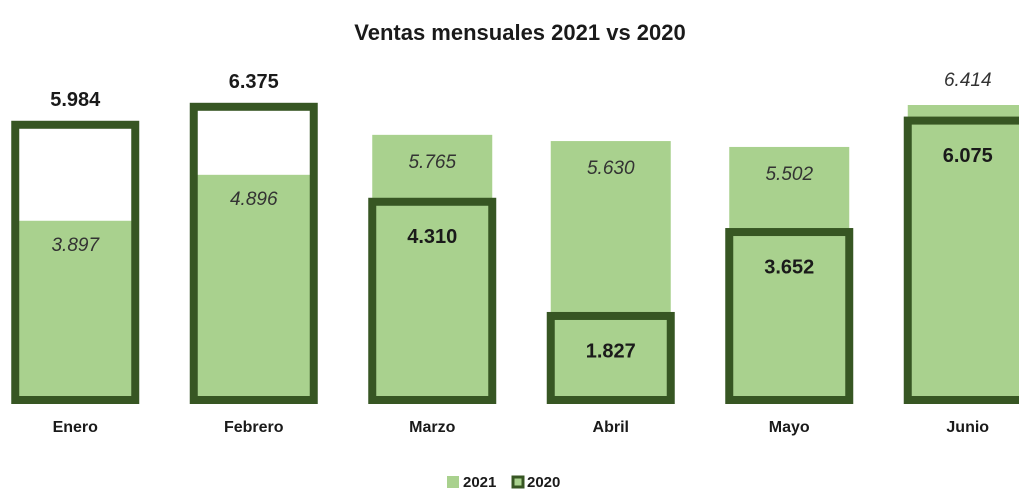 This screenshot has width=1019, height=491. What do you see at coordinates (789, 267) in the screenshot?
I see `data-label-2020: 3.652` at bounding box center [789, 267].